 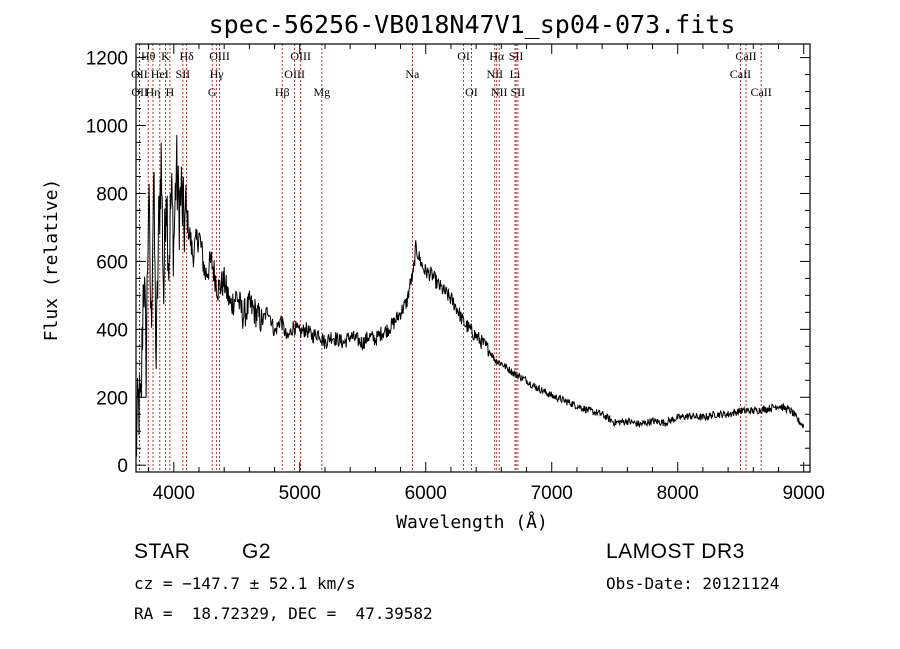 I want to click on survey-name: LAMOST DR3, so click(x=675, y=551).